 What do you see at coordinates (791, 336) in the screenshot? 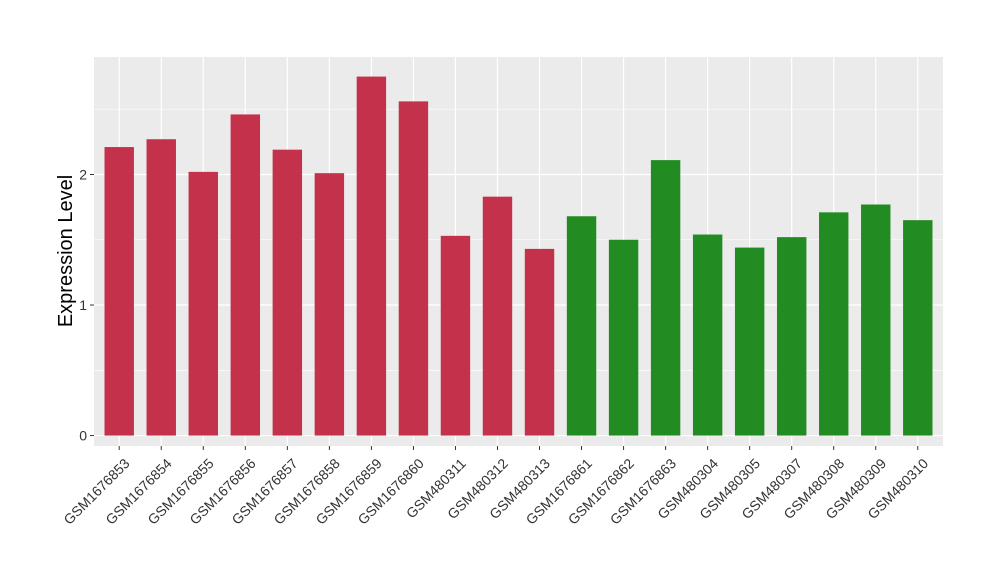
I see `bar-GSM480307` at bounding box center [791, 336].